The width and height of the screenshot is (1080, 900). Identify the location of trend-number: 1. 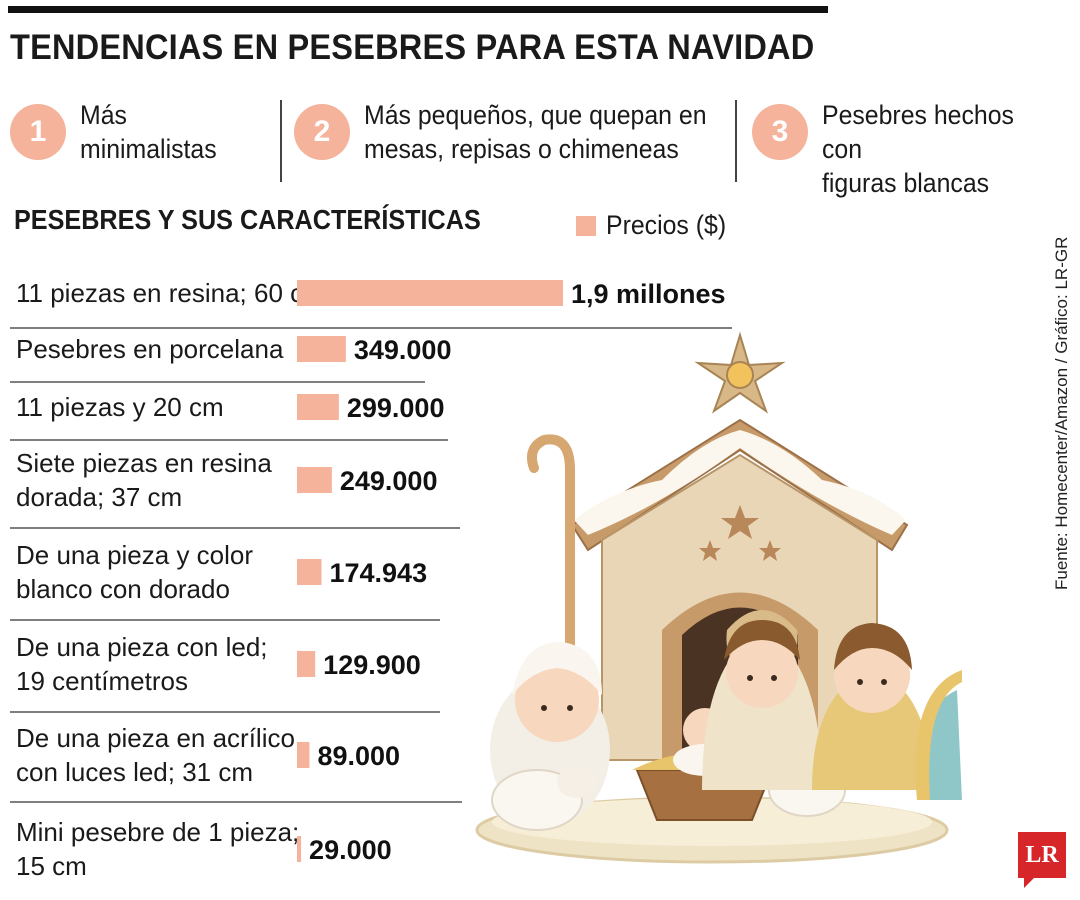
(38, 132).